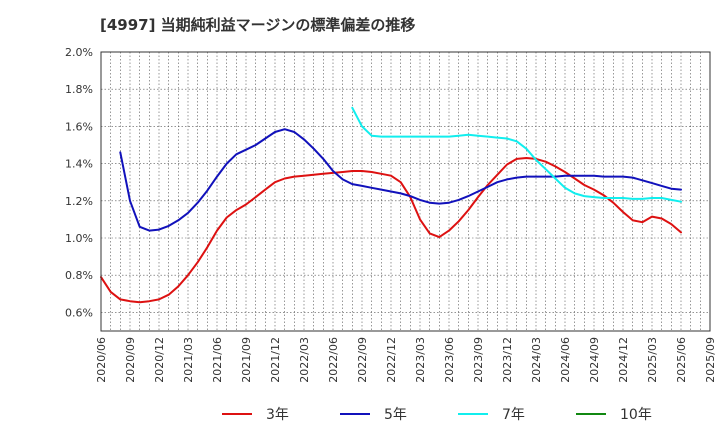 This screenshot has height=440, width=720. I want to click on x-tick-label: 2022/06, so click(333, 360).